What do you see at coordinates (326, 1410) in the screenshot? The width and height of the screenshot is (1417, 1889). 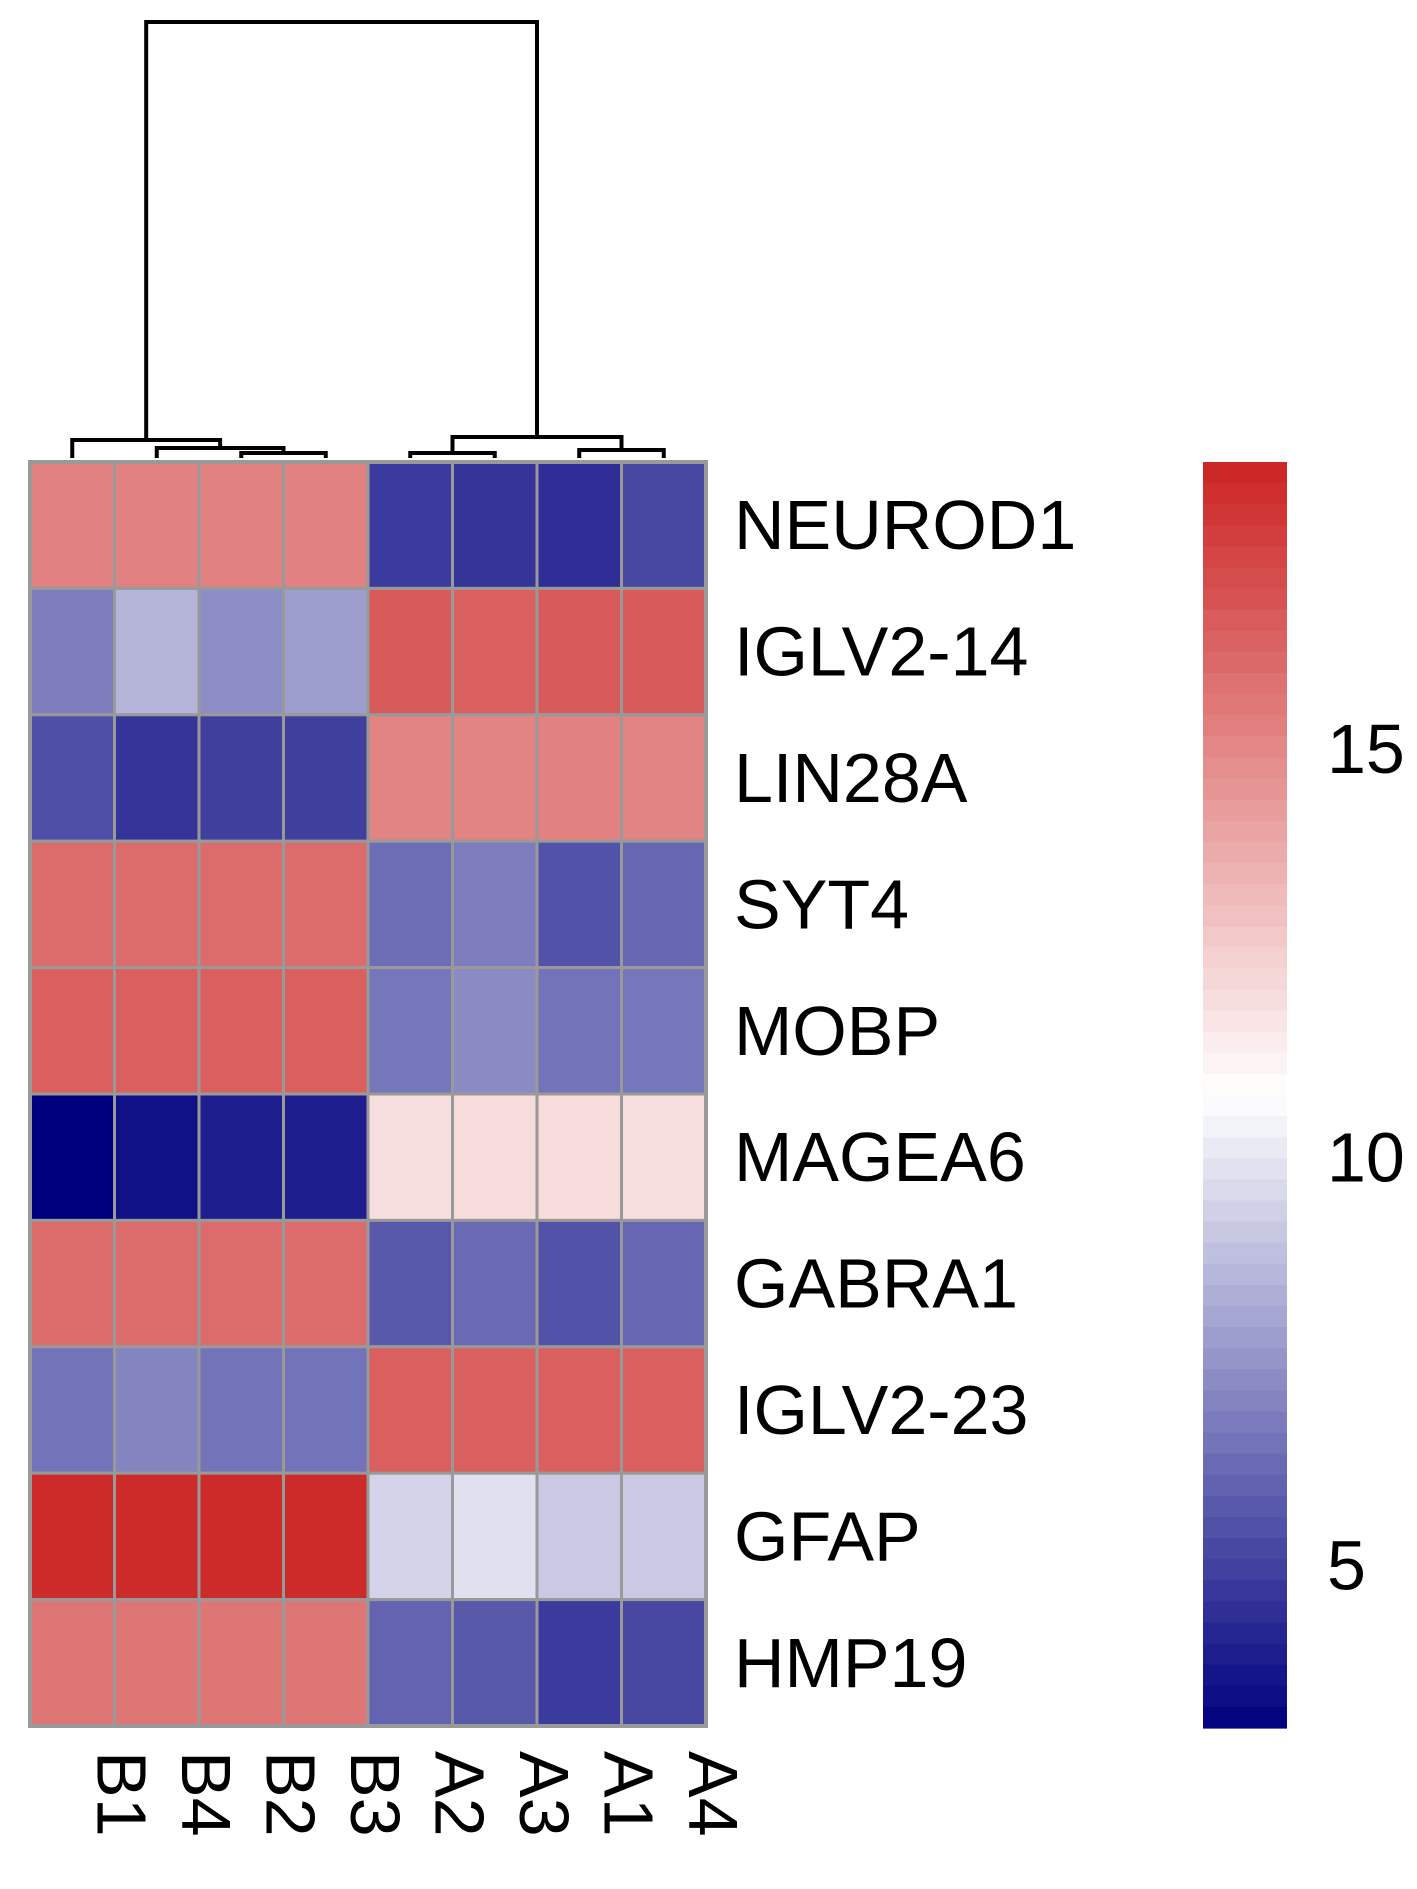 I see `heatmap-cell-IGLV2-23-B3` at bounding box center [326, 1410].